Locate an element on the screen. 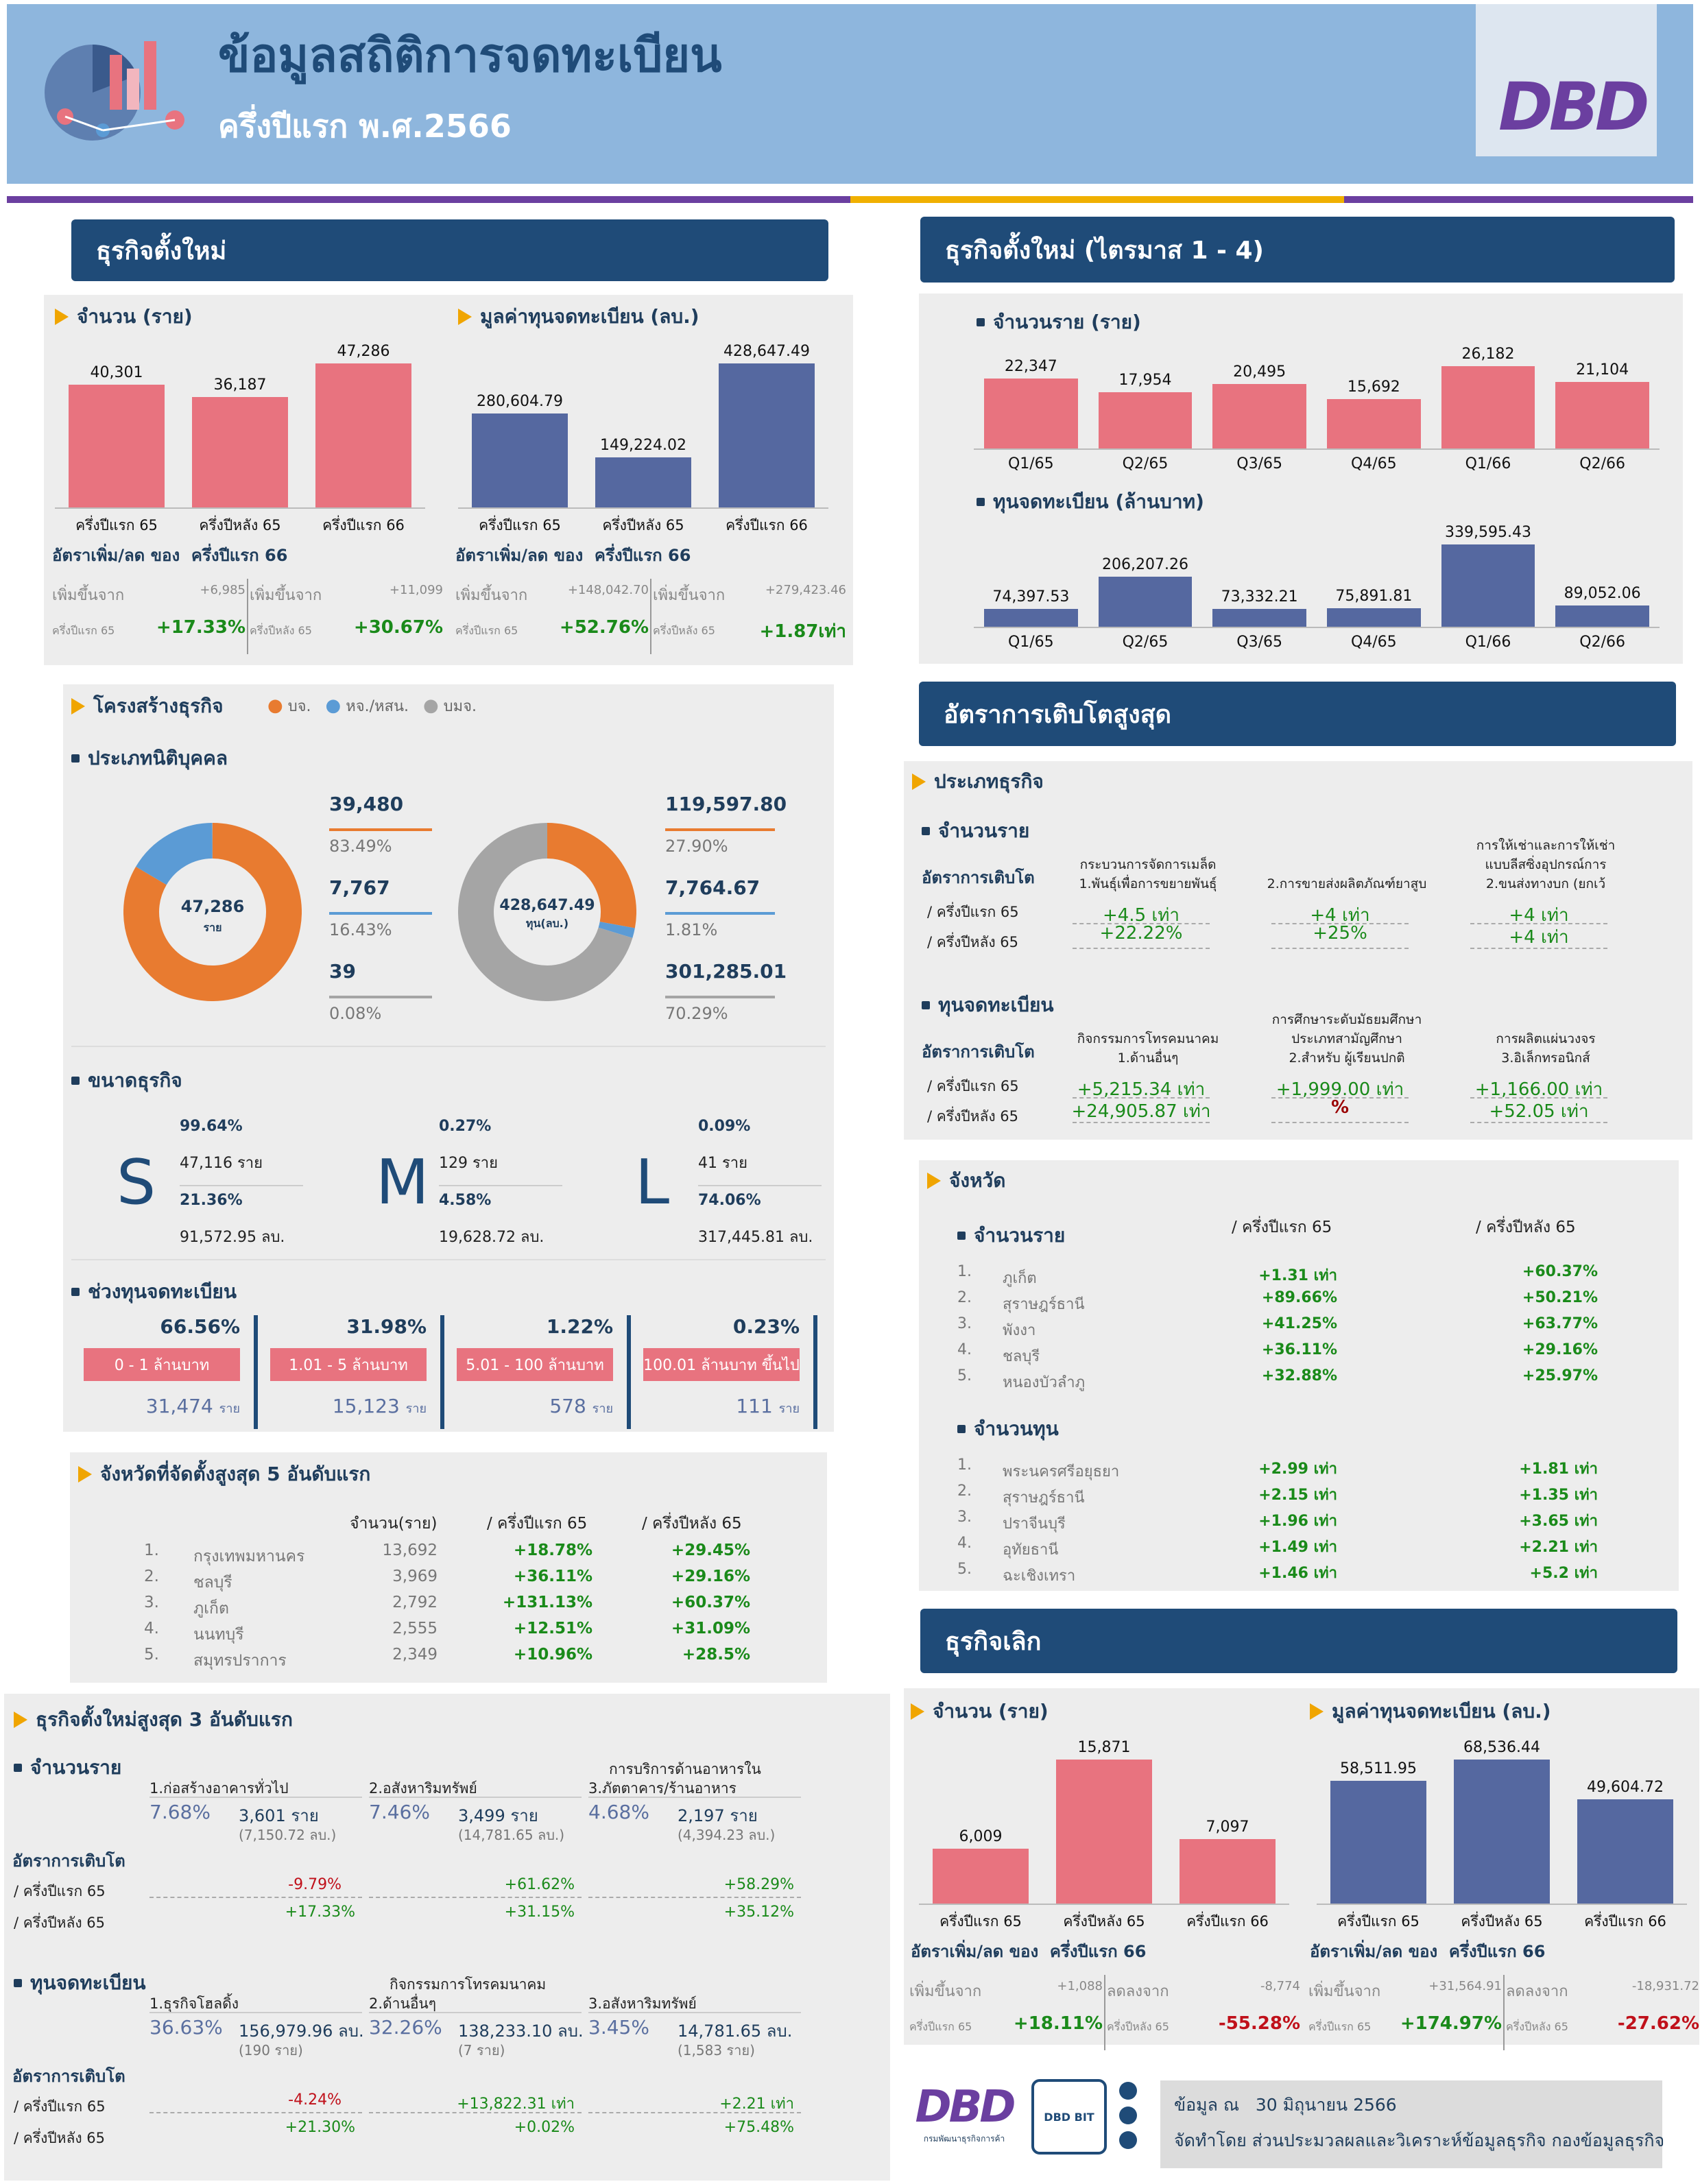 The image size is (1700, 2184). province-rate-a: +10.96% is located at coordinates (552, 1655).